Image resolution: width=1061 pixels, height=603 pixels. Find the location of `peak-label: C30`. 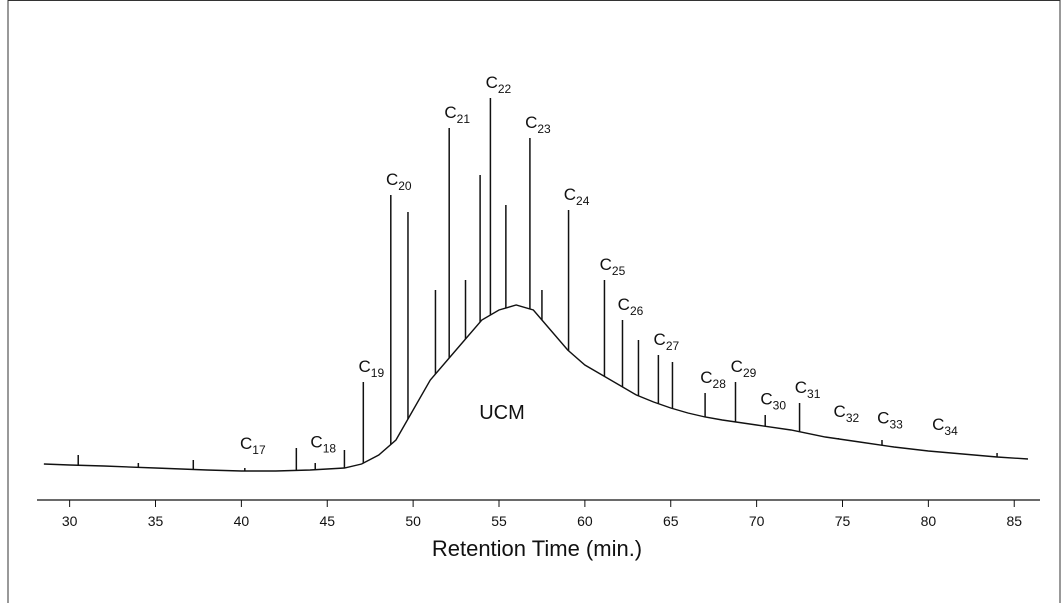

peak-label: C30 is located at coordinates (773, 400).